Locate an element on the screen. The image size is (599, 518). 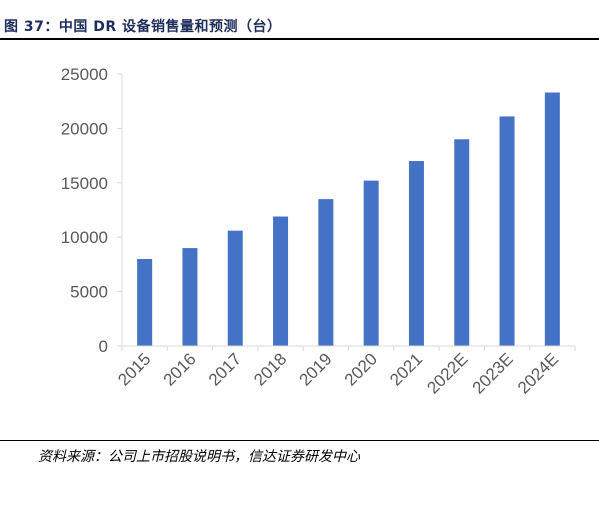
x-tick-label: 2019 is located at coordinates (315, 369).